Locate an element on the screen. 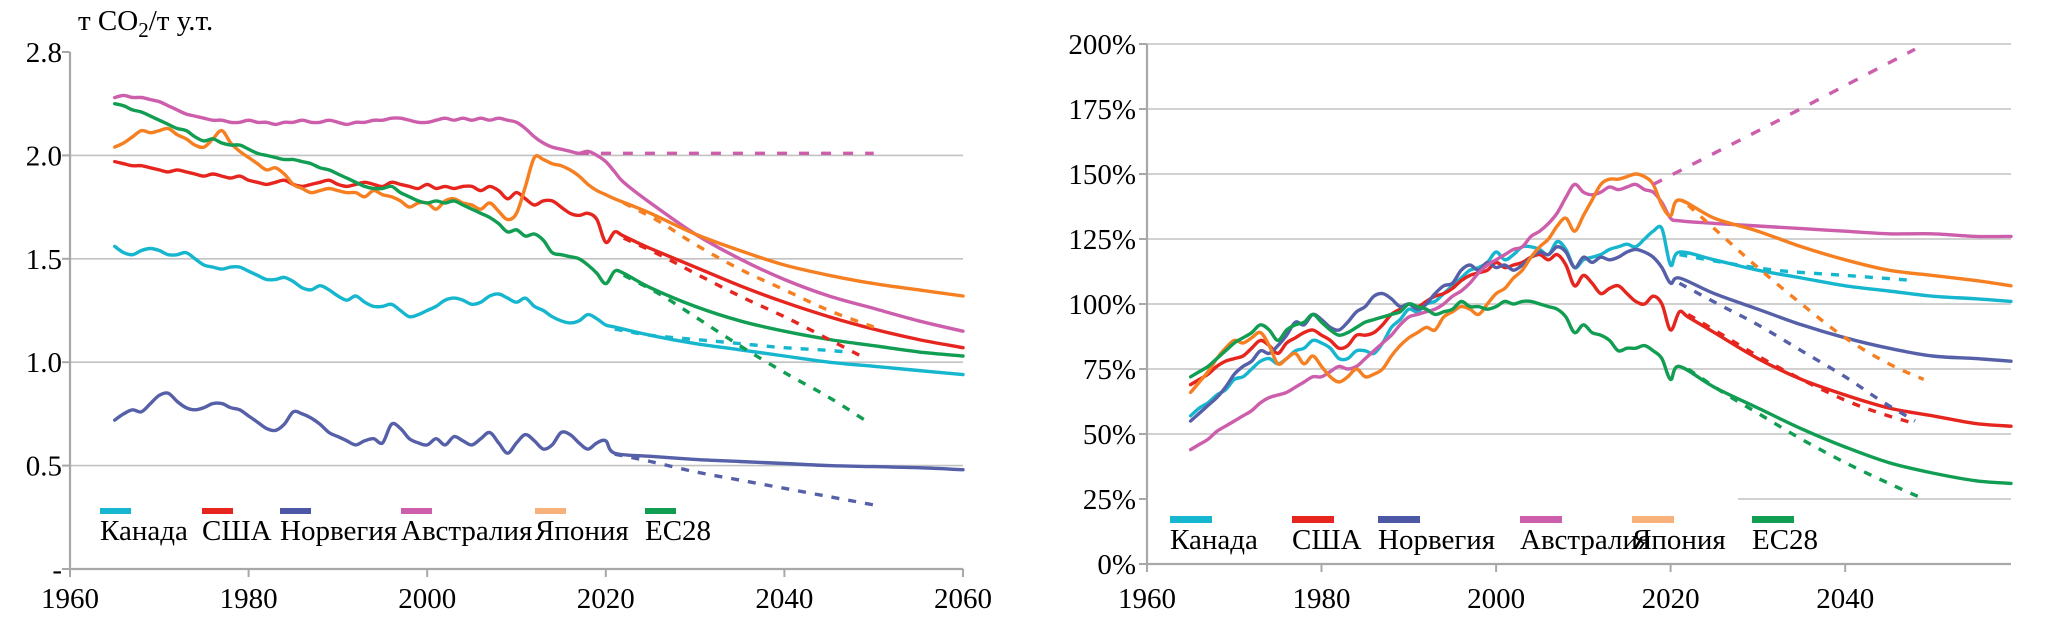  y-tick-label: 1.5 is located at coordinates (44, 260).